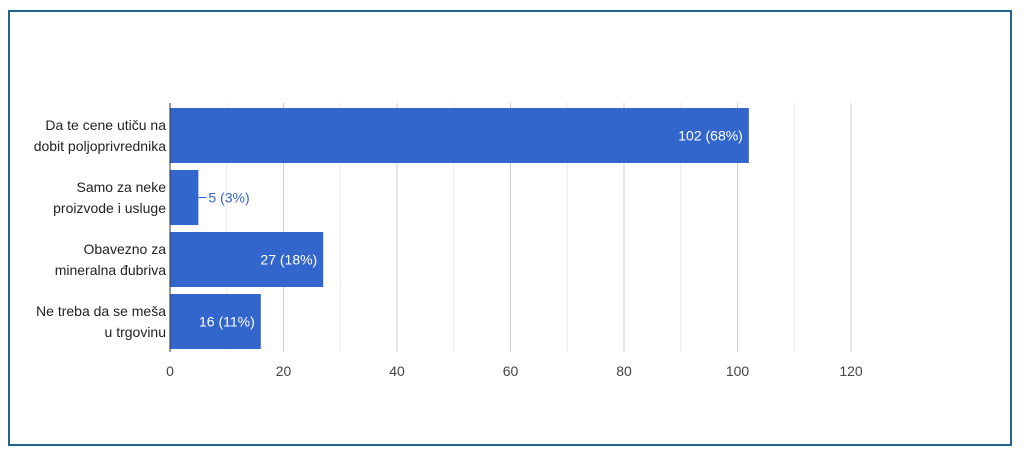 The height and width of the screenshot is (459, 1024). Describe the element at coordinates (511, 371) in the screenshot. I see `x-tick-label: 60` at that location.